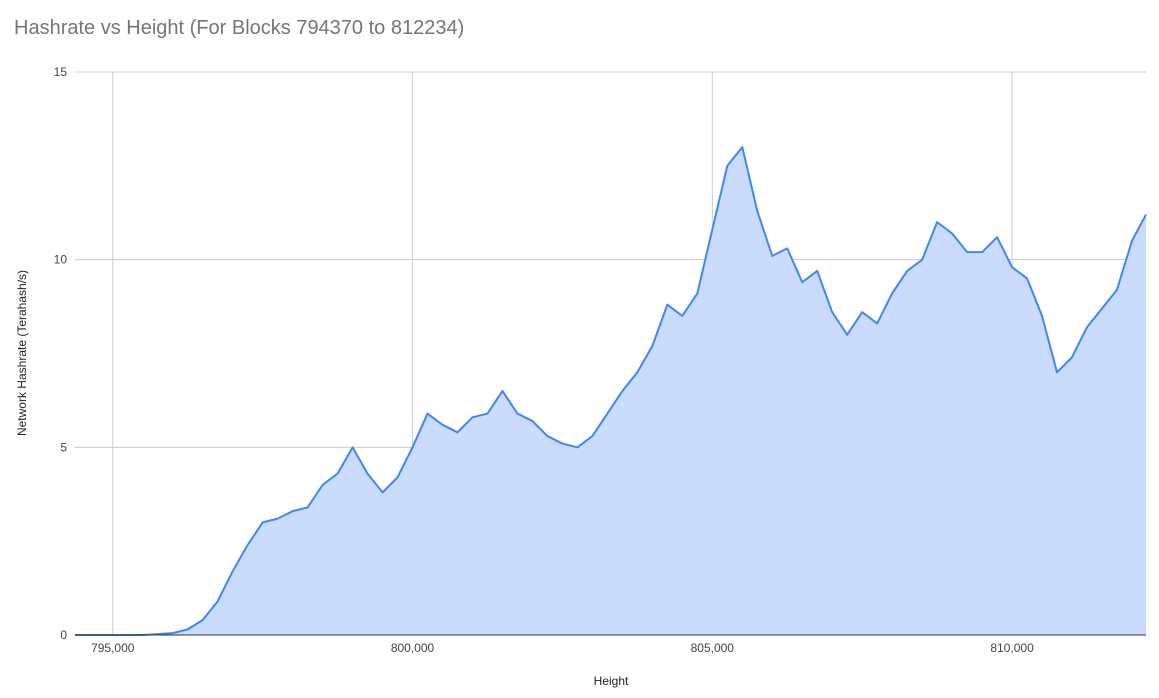  What do you see at coordinates (61, 72) in the screenshot?
I see `y-tick-label: 15` at bounding box center [61, 72].